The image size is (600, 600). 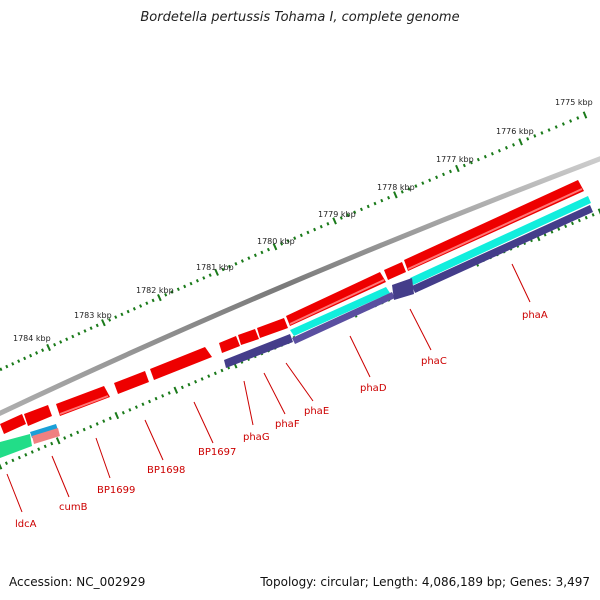 What do you see at coordinates (77, 582) in the screenshot?
I see `accession-text: Accession: NC_002929` at bounding box center [77, 582].